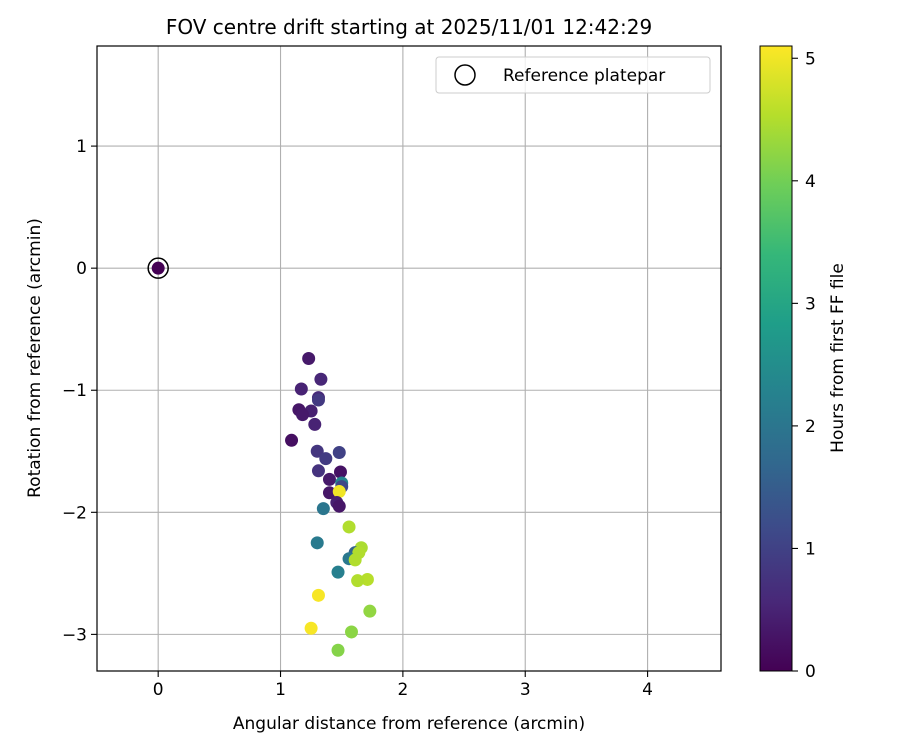  What do you see at coordinates (81, 269) in the screenshot?
I see `y-tick-label: 0` at bounding box center [81, 269].